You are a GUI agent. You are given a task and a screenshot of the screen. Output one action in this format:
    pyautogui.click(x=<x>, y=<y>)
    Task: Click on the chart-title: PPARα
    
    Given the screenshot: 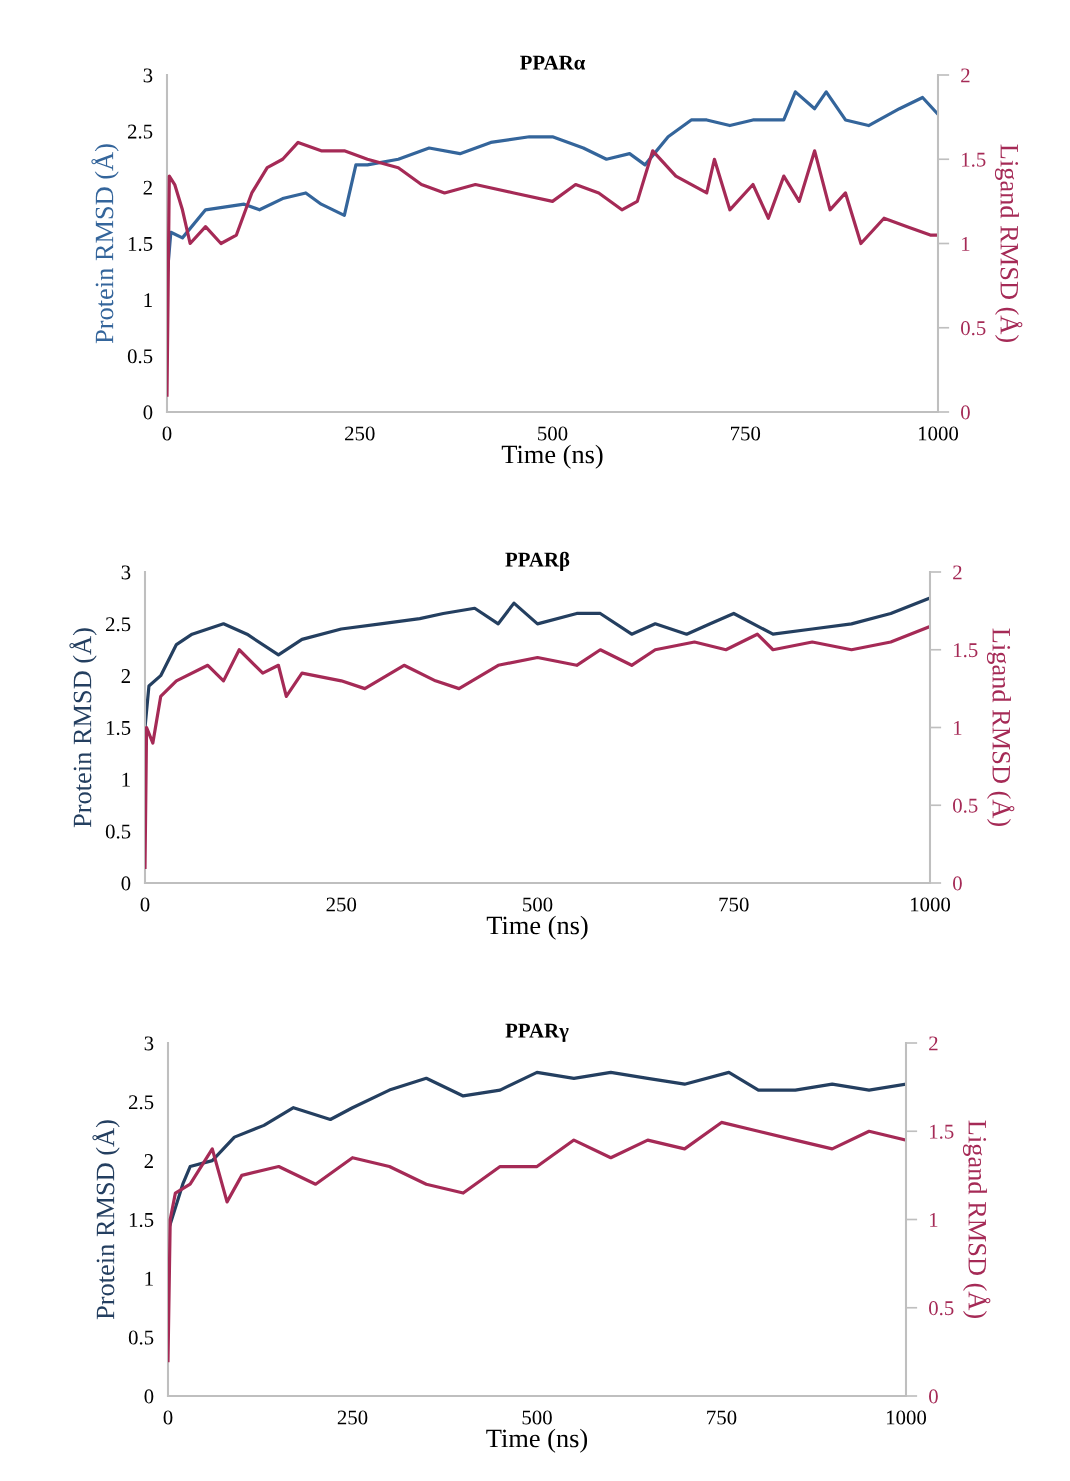 What is the action you would take?
    pyautogui.click(x=553, y=62)
    